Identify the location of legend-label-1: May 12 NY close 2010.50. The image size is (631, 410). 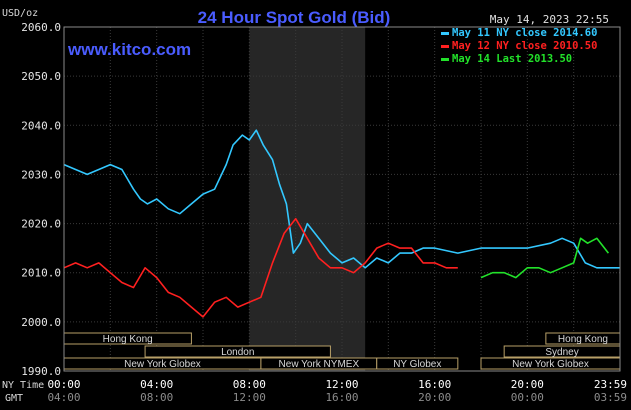
(524, 46).